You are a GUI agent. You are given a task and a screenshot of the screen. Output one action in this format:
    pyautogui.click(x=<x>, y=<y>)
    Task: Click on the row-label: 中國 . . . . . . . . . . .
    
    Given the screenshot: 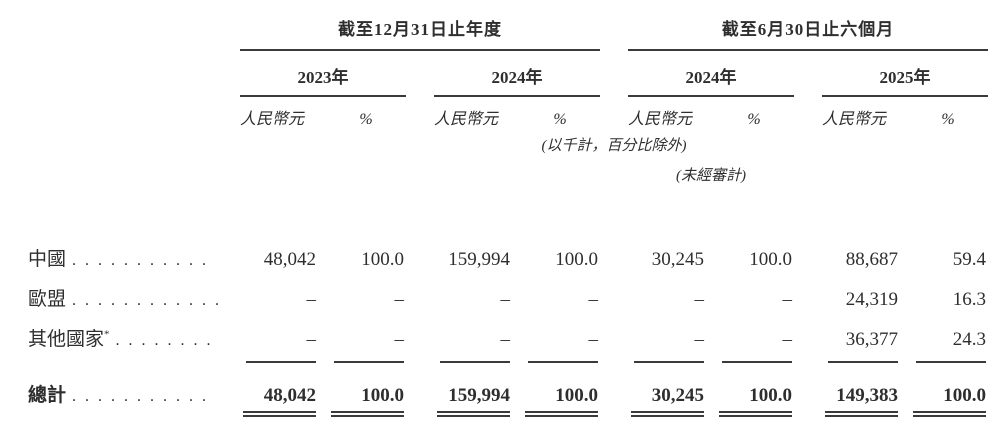 What is the action you would take?
    pyautogui.click(x=134, y=251)
    